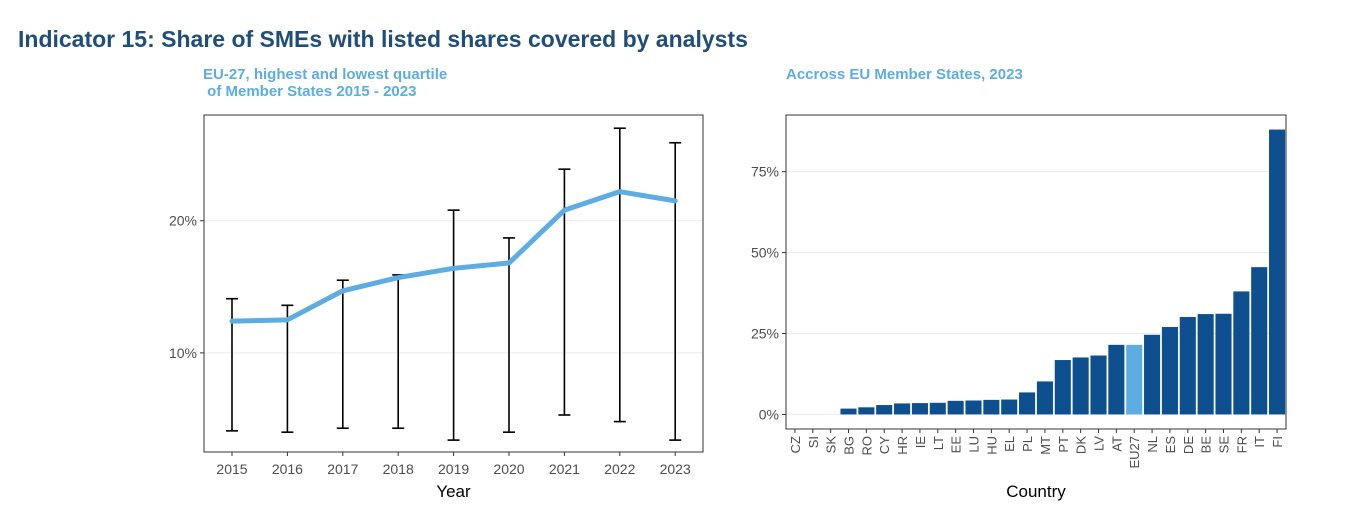  Describe the element at coordinates (1223, 364) in the screenshot. I see `bar-se` at that location.